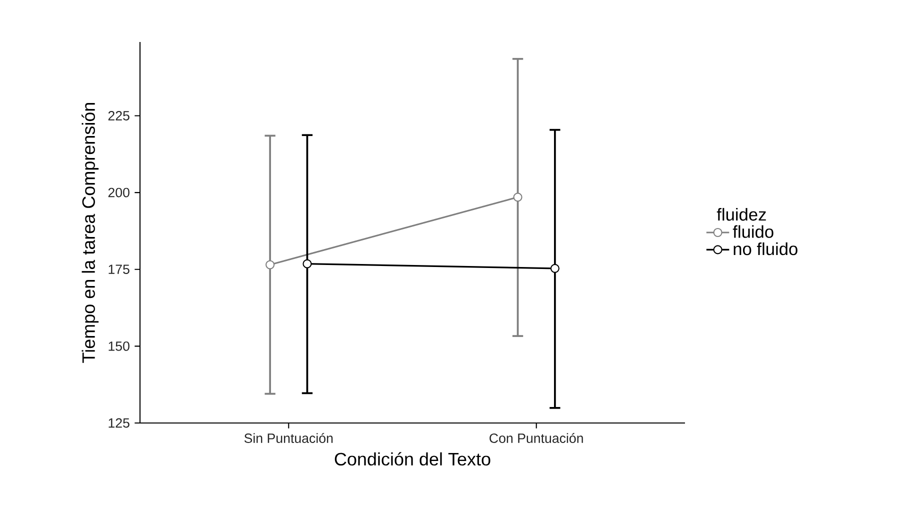 The width and height of the screenshot is (901, 509). Describe the element at coordinates (741, 214) in the screenshot. I see `legend-title: fluidez` at that location.